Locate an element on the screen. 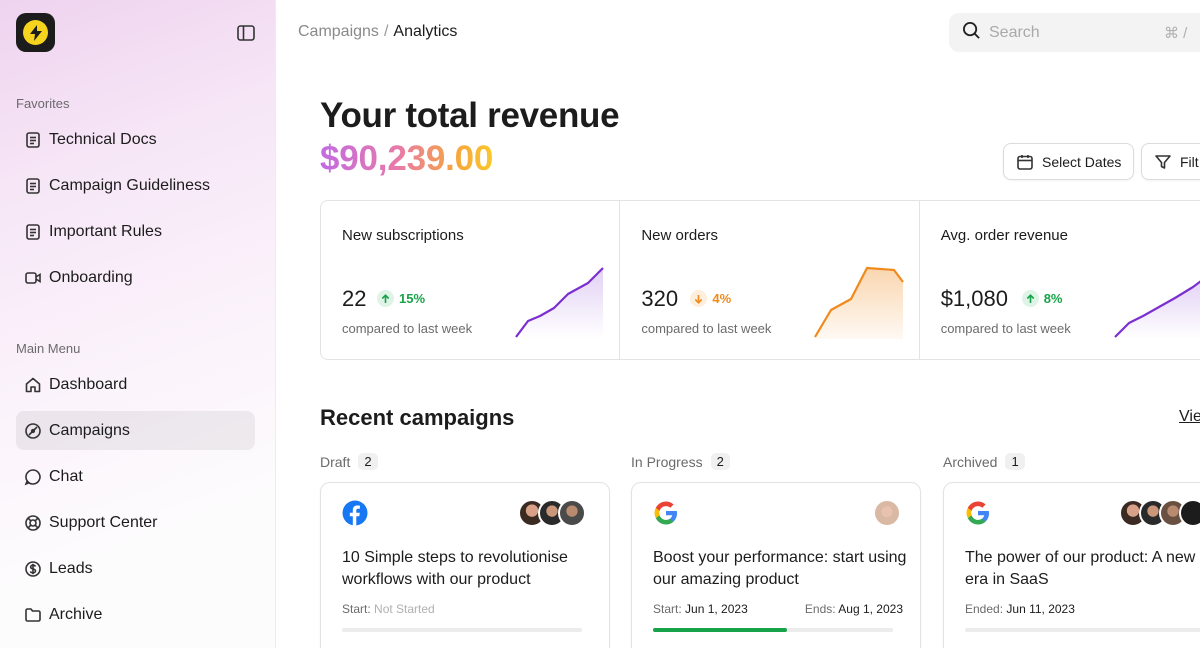  filter-label: Filt is located at coordinates (1189, 161).